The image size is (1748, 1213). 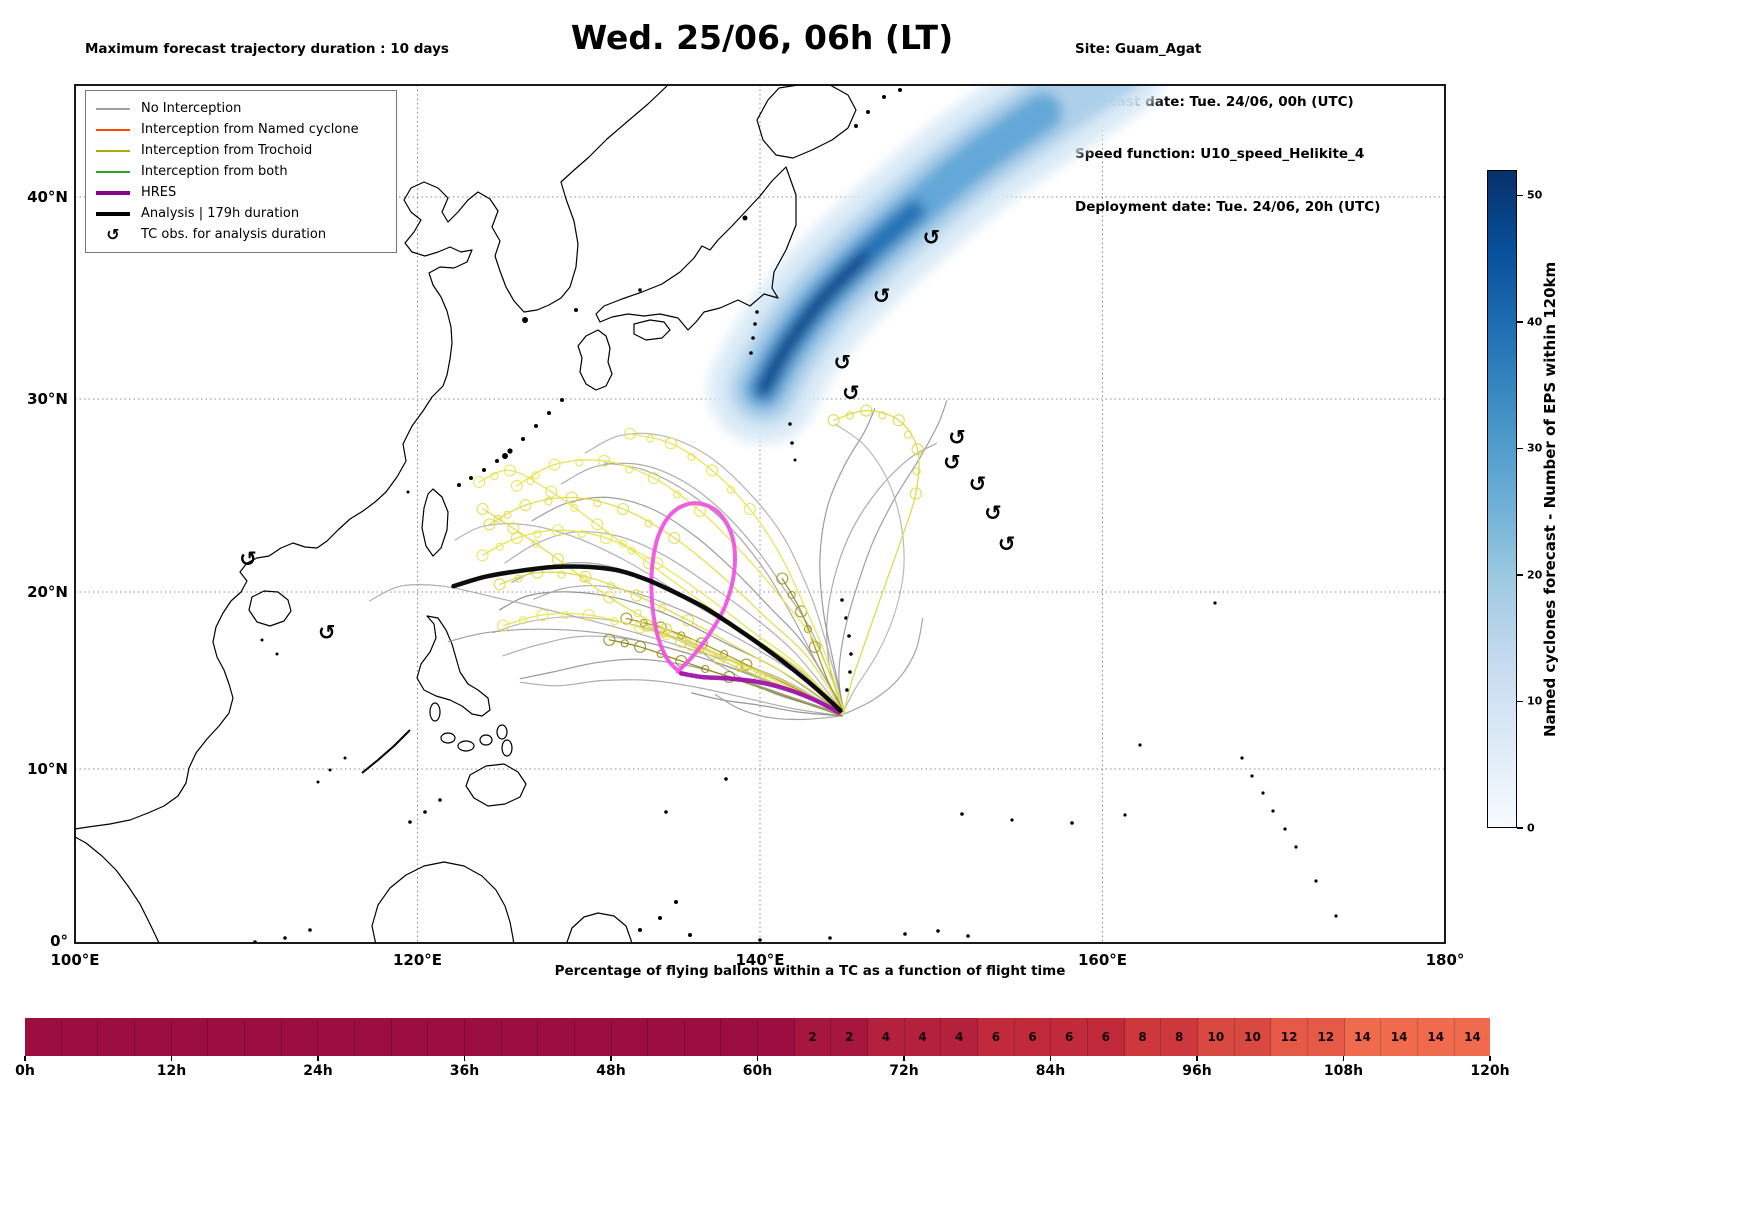 I want to click on legend-item-label: HRES, so click(x=159, y=192).